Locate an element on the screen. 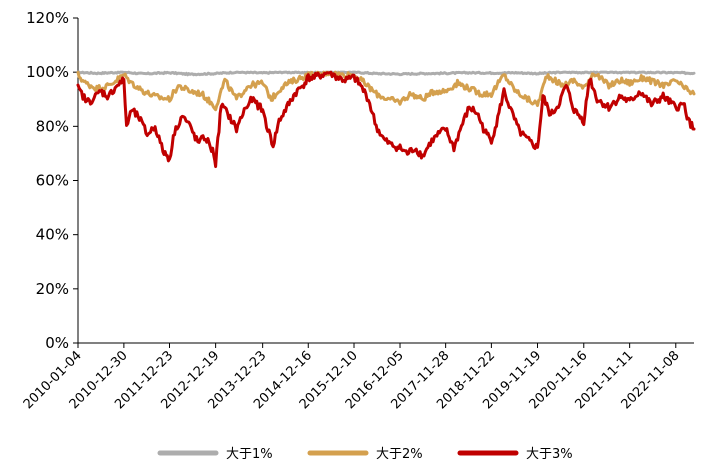  y-tick-label: 80% is located at coordinates (52, 126).